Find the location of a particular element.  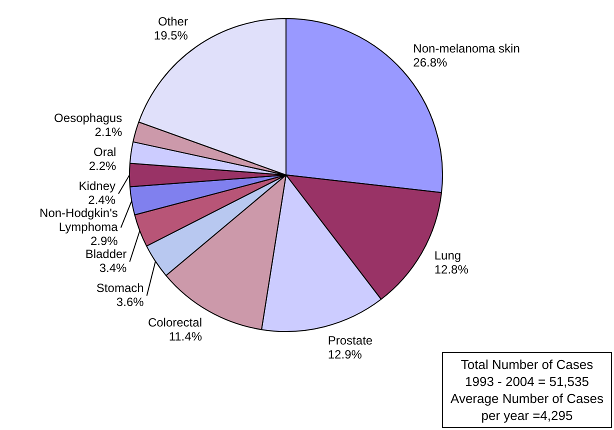

slice-label: Kidney is located at coordinates (97, 186).